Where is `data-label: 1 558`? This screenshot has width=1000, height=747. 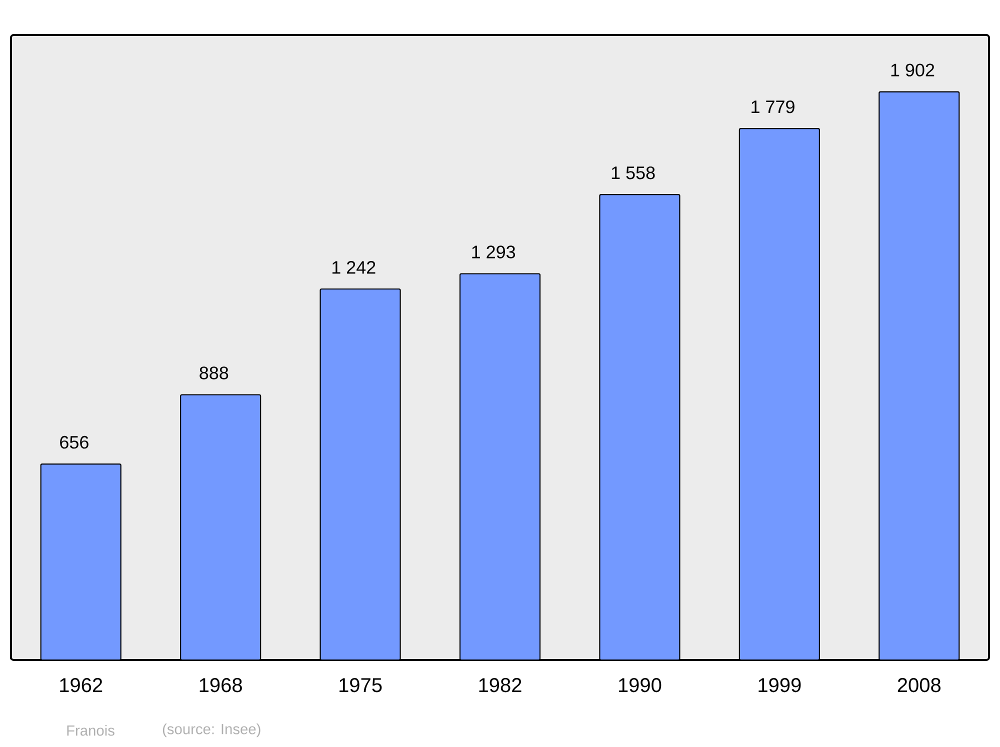 data-label: 1 558 is located at coordinates (633, 173).